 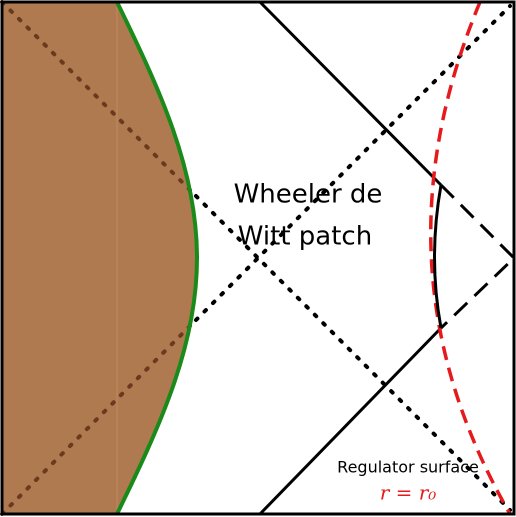 I want to click on regulator-segment, so click(x=438, y=256).